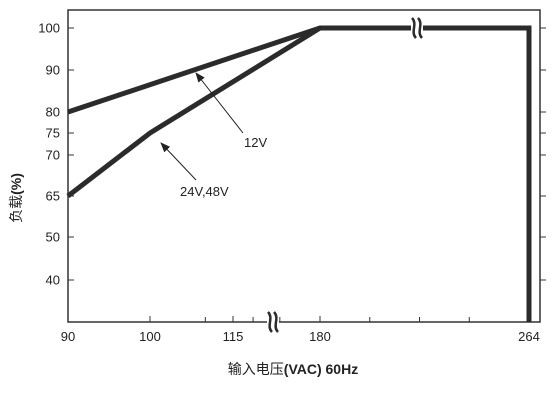 This screenshot has height=410, width=555. Describe the element at coordinates (53, 155) in the screenshot. I see `y-tick-label: 70` at that location.